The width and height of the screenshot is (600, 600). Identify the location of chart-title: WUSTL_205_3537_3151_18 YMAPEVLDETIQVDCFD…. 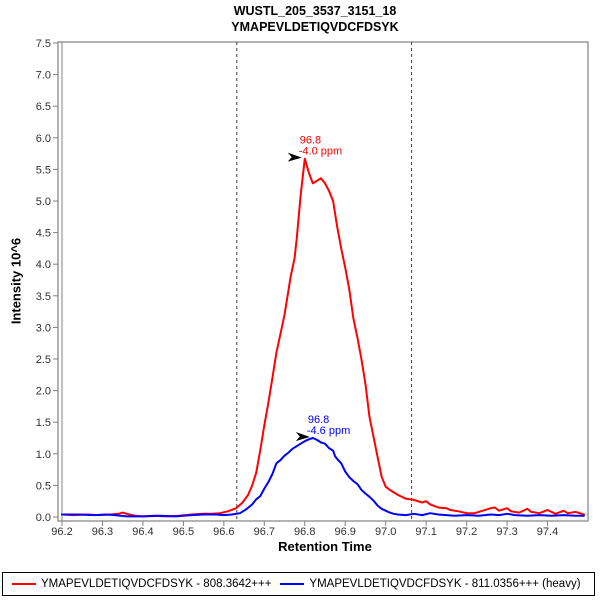
(315, 19).